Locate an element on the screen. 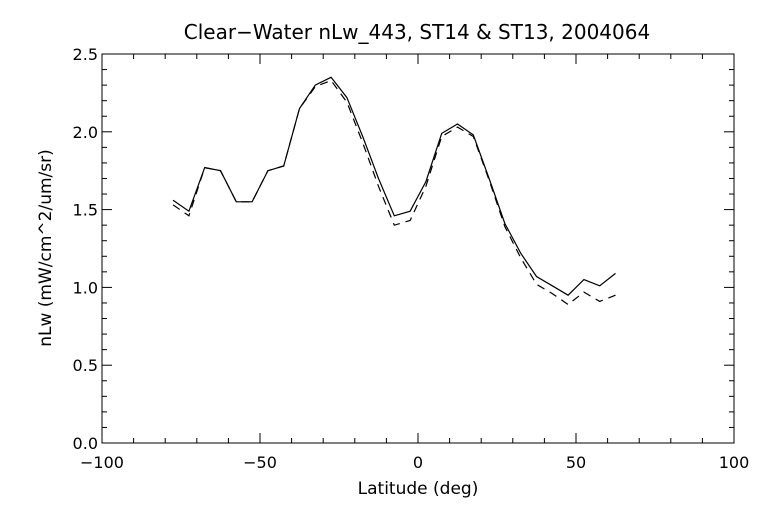  x-tick-labels: −100 −50 0 50 100 is located at coordinates (414, 462).